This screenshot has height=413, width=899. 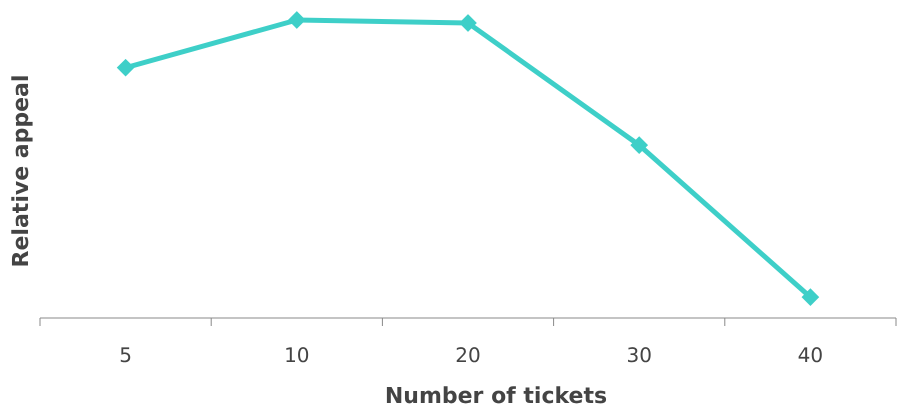 I want to click on x-tick-label: 10, so click(x=297, y=355).